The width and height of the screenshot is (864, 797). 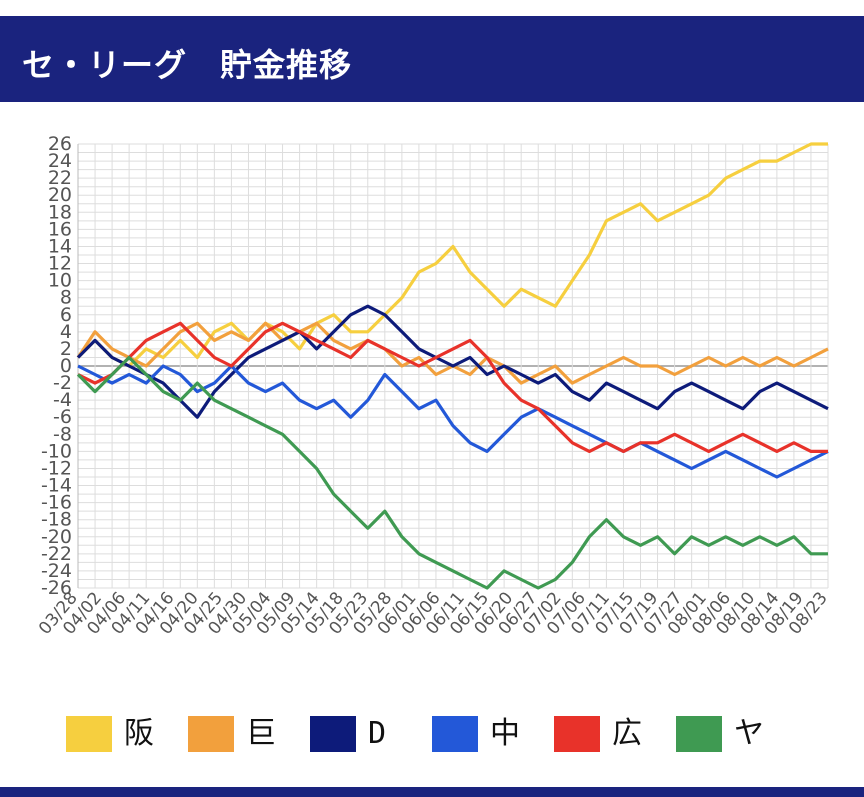 What do you see at coordinates (60, 161) in the screenshot?
I see `y-tick-label: 24` at bounding box center [60, 161].